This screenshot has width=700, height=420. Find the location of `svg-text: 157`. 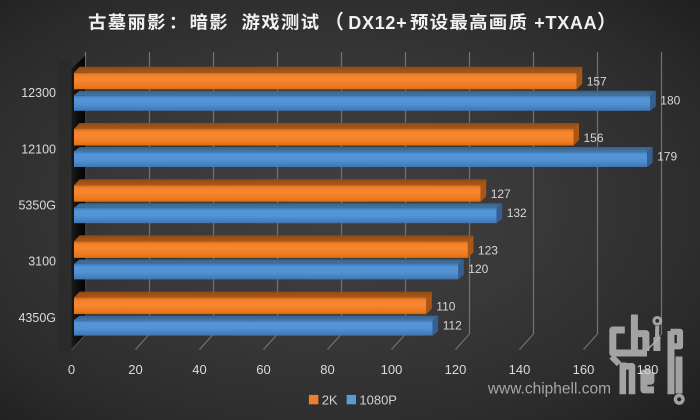

svg-text: 157 is located at coordinates (597, 82).